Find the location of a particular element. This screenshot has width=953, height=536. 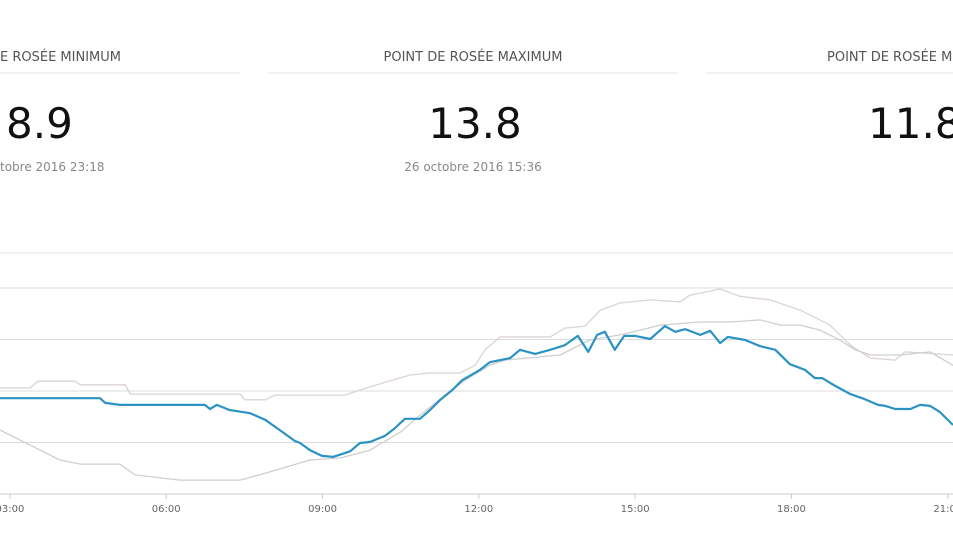

x-tick-label: 03:00 is located at coordinates (12, 509).